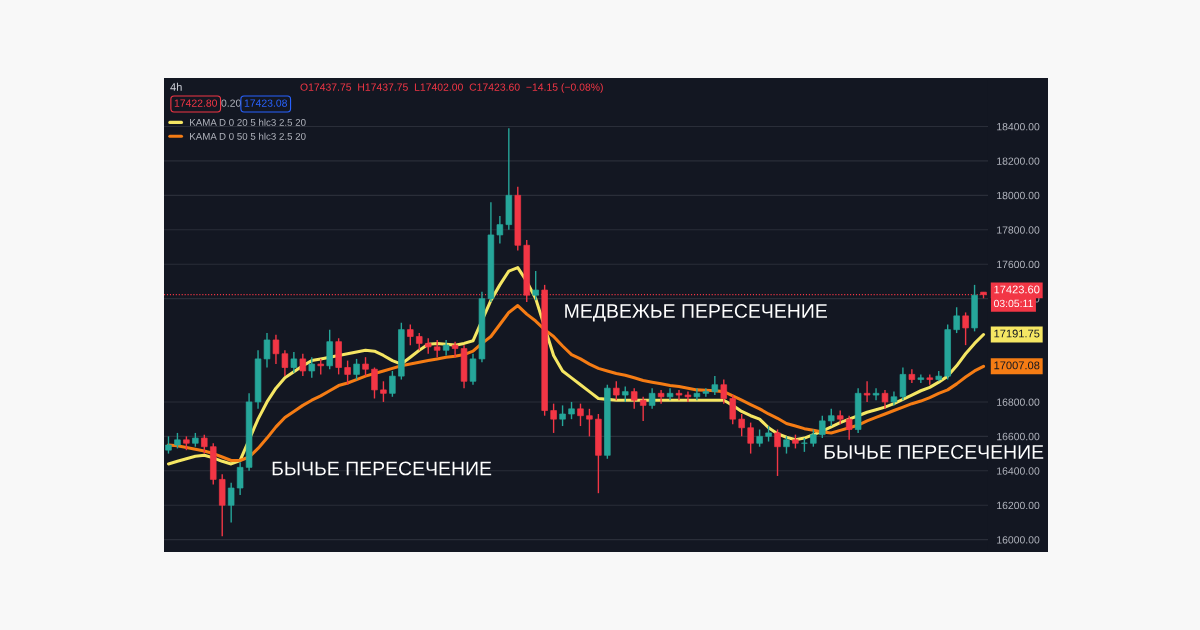 The image size is (1200, 630). Describe the element at coordinates (196, 103) in the screenshot. I see `annotation: 17422.80` at that location.